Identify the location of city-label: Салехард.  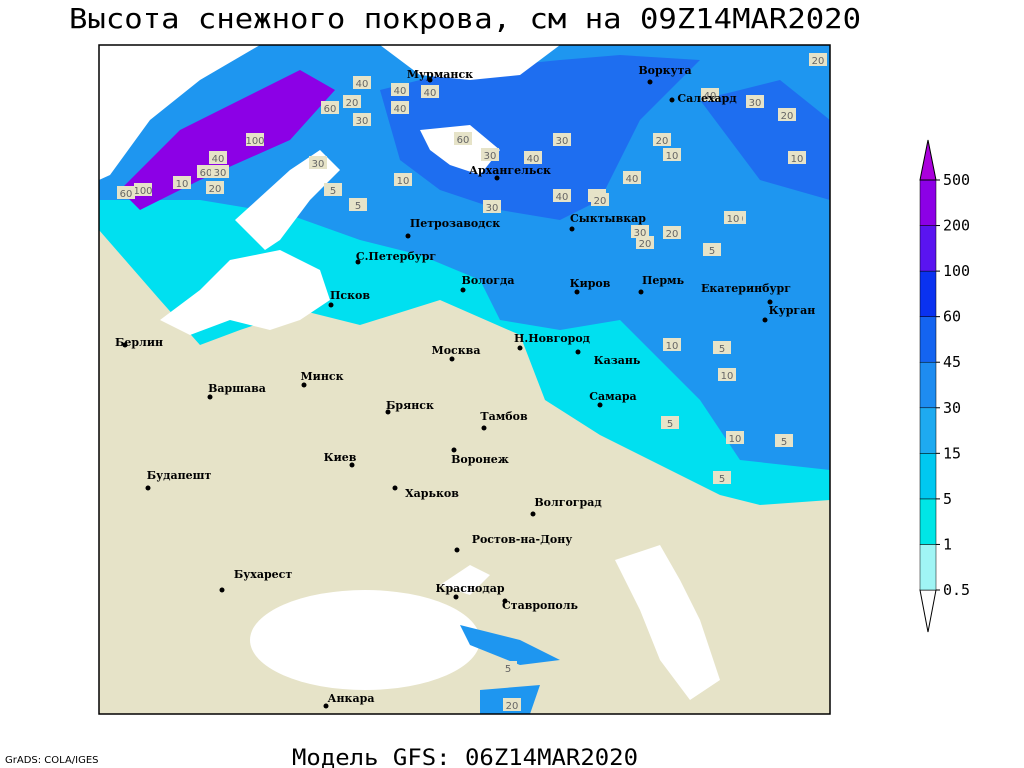
(706, 98).